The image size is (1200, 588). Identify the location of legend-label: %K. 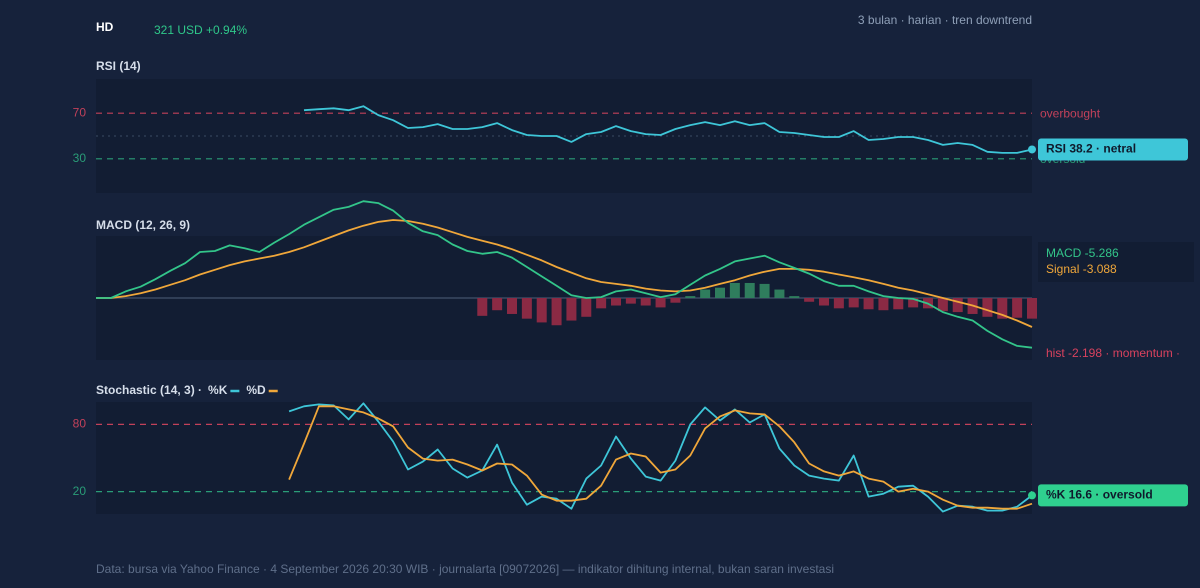
(218, 390).